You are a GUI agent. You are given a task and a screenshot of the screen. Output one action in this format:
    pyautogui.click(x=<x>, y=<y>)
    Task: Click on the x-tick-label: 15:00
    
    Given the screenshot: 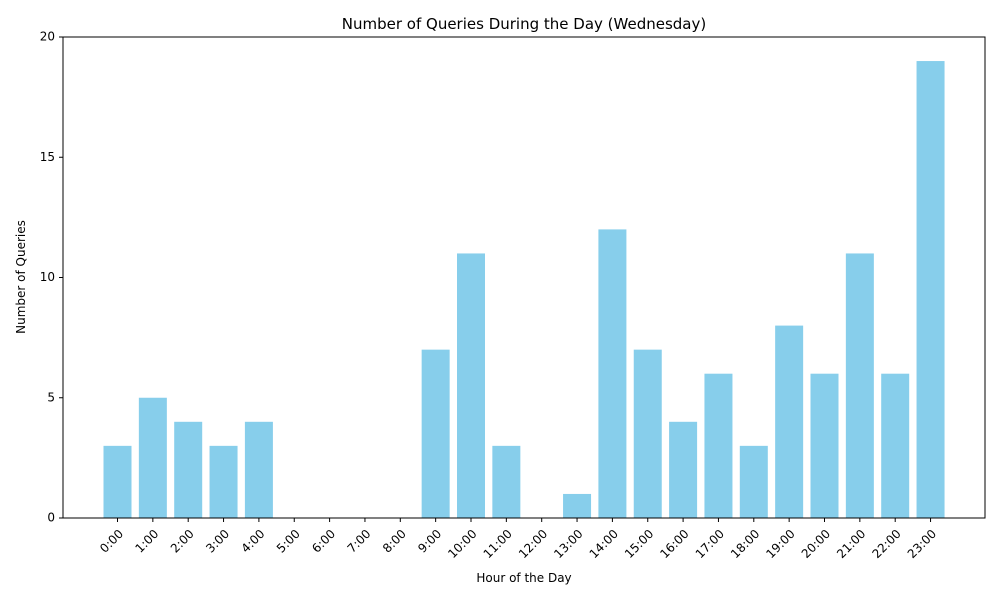 What is the action you would take?
    pyautogui.click(x=639, y=544)
    